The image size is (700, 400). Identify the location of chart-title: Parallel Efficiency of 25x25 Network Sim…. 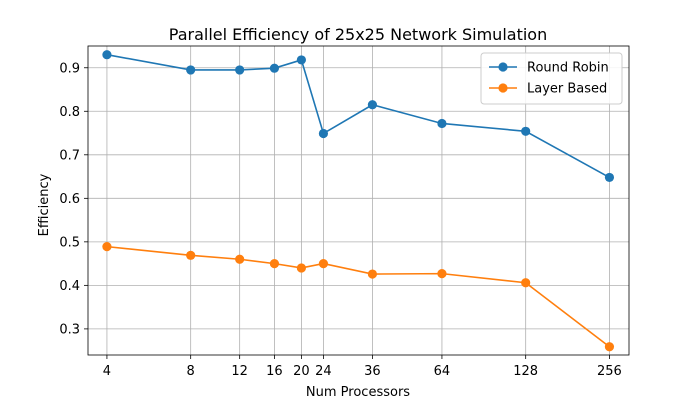
(358, 34).